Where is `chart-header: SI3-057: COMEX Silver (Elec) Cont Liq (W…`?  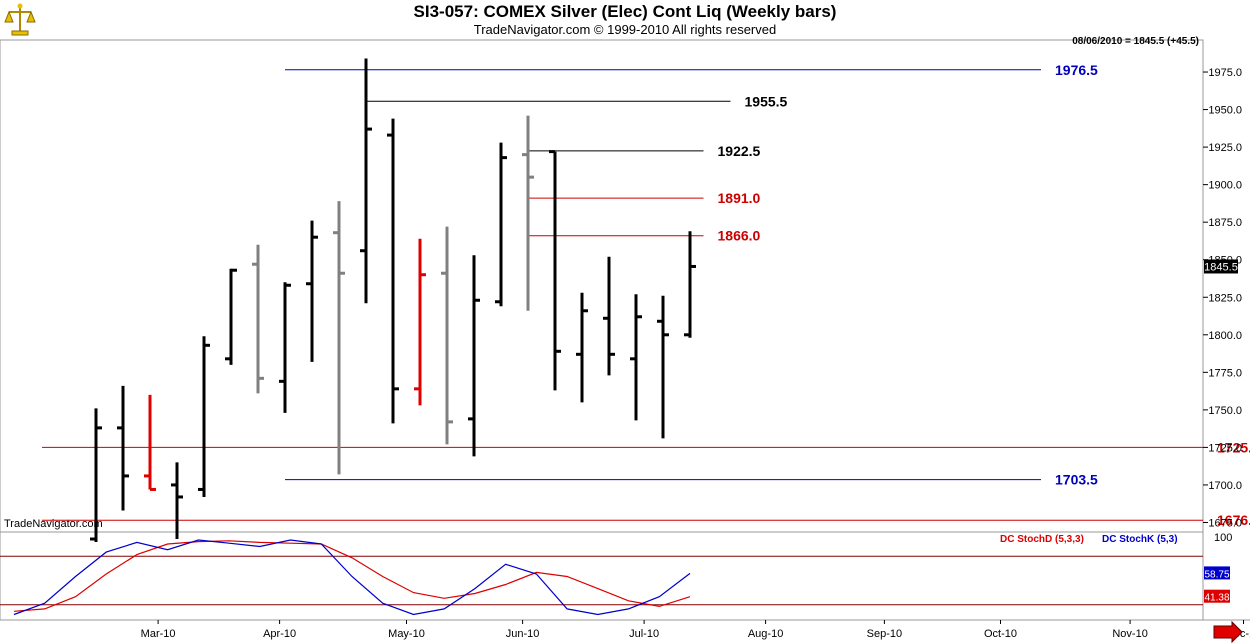
chart-header: SI3-057: COMEX Silver (Elec) Cont Liq (W… is located at coordinates (625, 20).